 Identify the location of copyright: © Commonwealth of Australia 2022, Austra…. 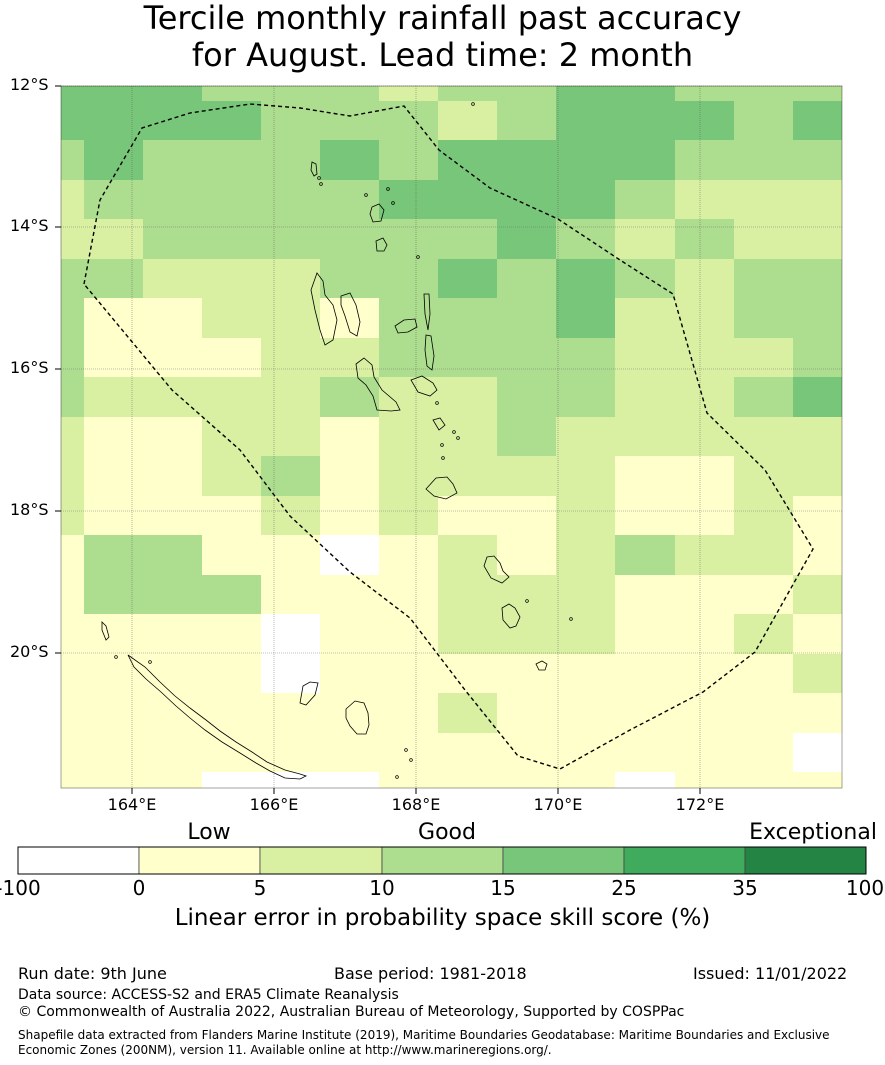
(351, 1012).